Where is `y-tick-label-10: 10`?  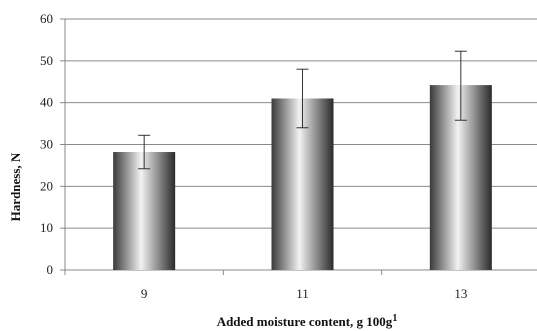 y-tick-label-10: 10 is located at coordinates (46, 227).